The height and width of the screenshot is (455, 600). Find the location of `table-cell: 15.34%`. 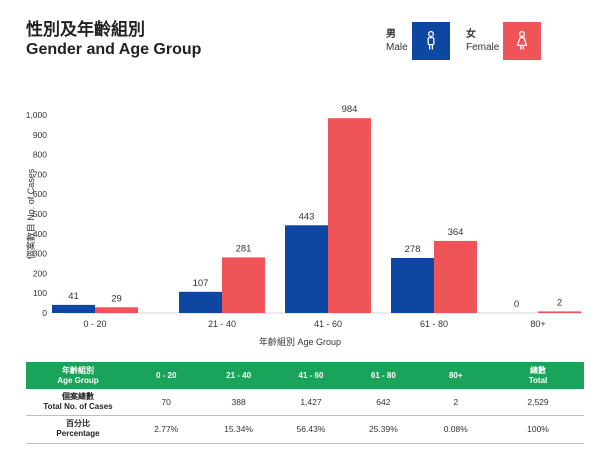

table-cell: 15.34% is located at coordinates (238, 429).